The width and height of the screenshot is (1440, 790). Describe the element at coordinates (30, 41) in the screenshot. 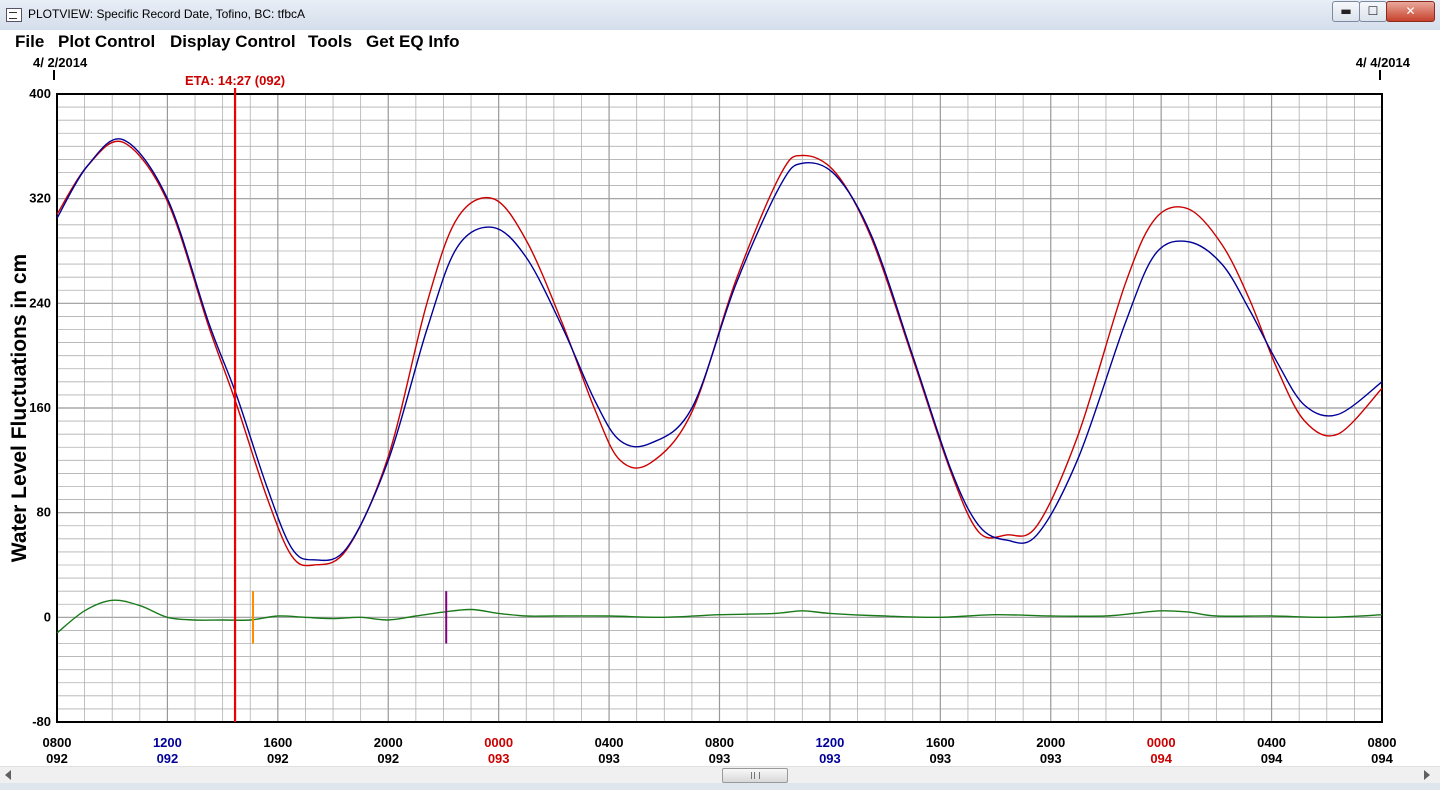

I see `menu-file: File` at that location.